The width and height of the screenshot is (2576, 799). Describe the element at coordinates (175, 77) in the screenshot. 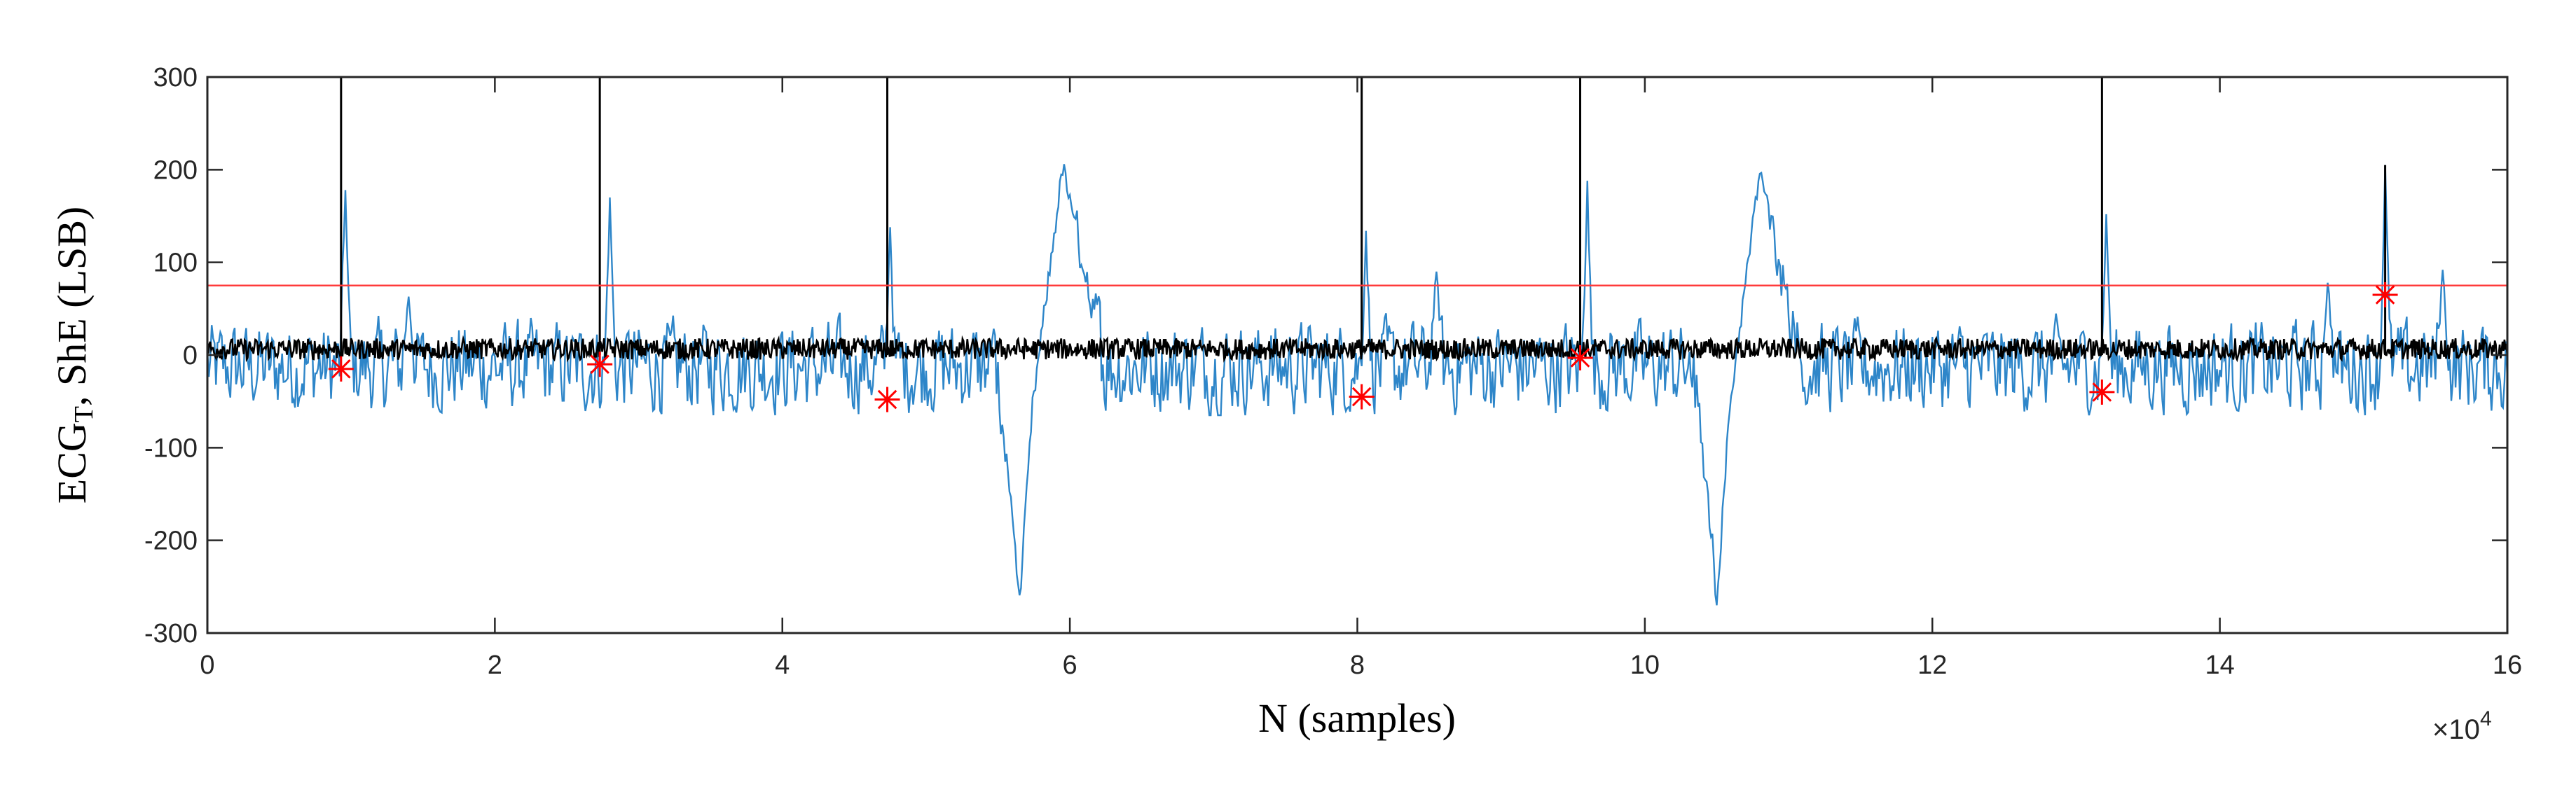

I see `y-tick-label: 300` at that location.